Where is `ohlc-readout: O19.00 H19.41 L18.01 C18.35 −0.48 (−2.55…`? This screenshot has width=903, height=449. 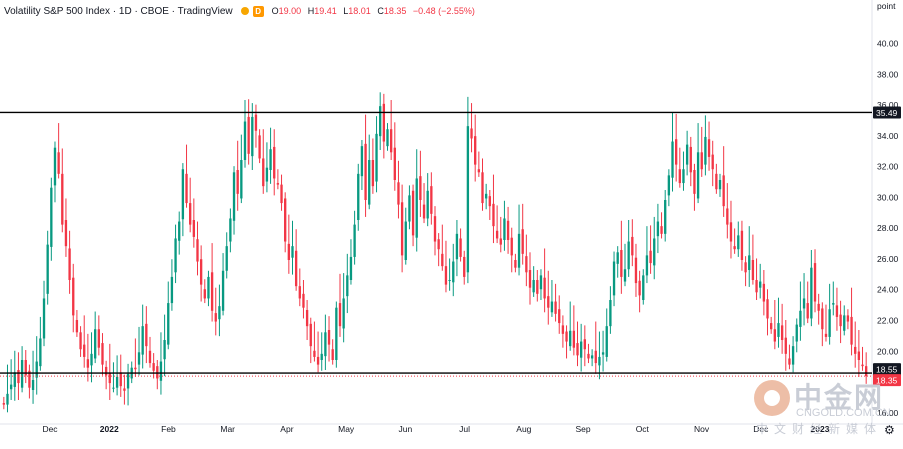 ohlc-readout: O19.00 H19.41 L18.01 C18.35 −0.48 (−2.55… is located at coordinates (375, 11).